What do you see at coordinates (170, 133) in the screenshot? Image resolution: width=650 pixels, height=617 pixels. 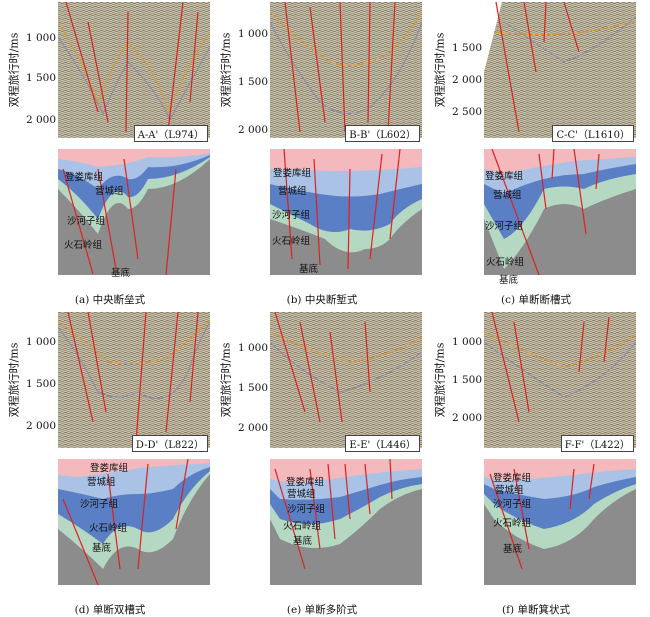 I see `line-label: A-A'（L974）` at bounding box center [170, 133].